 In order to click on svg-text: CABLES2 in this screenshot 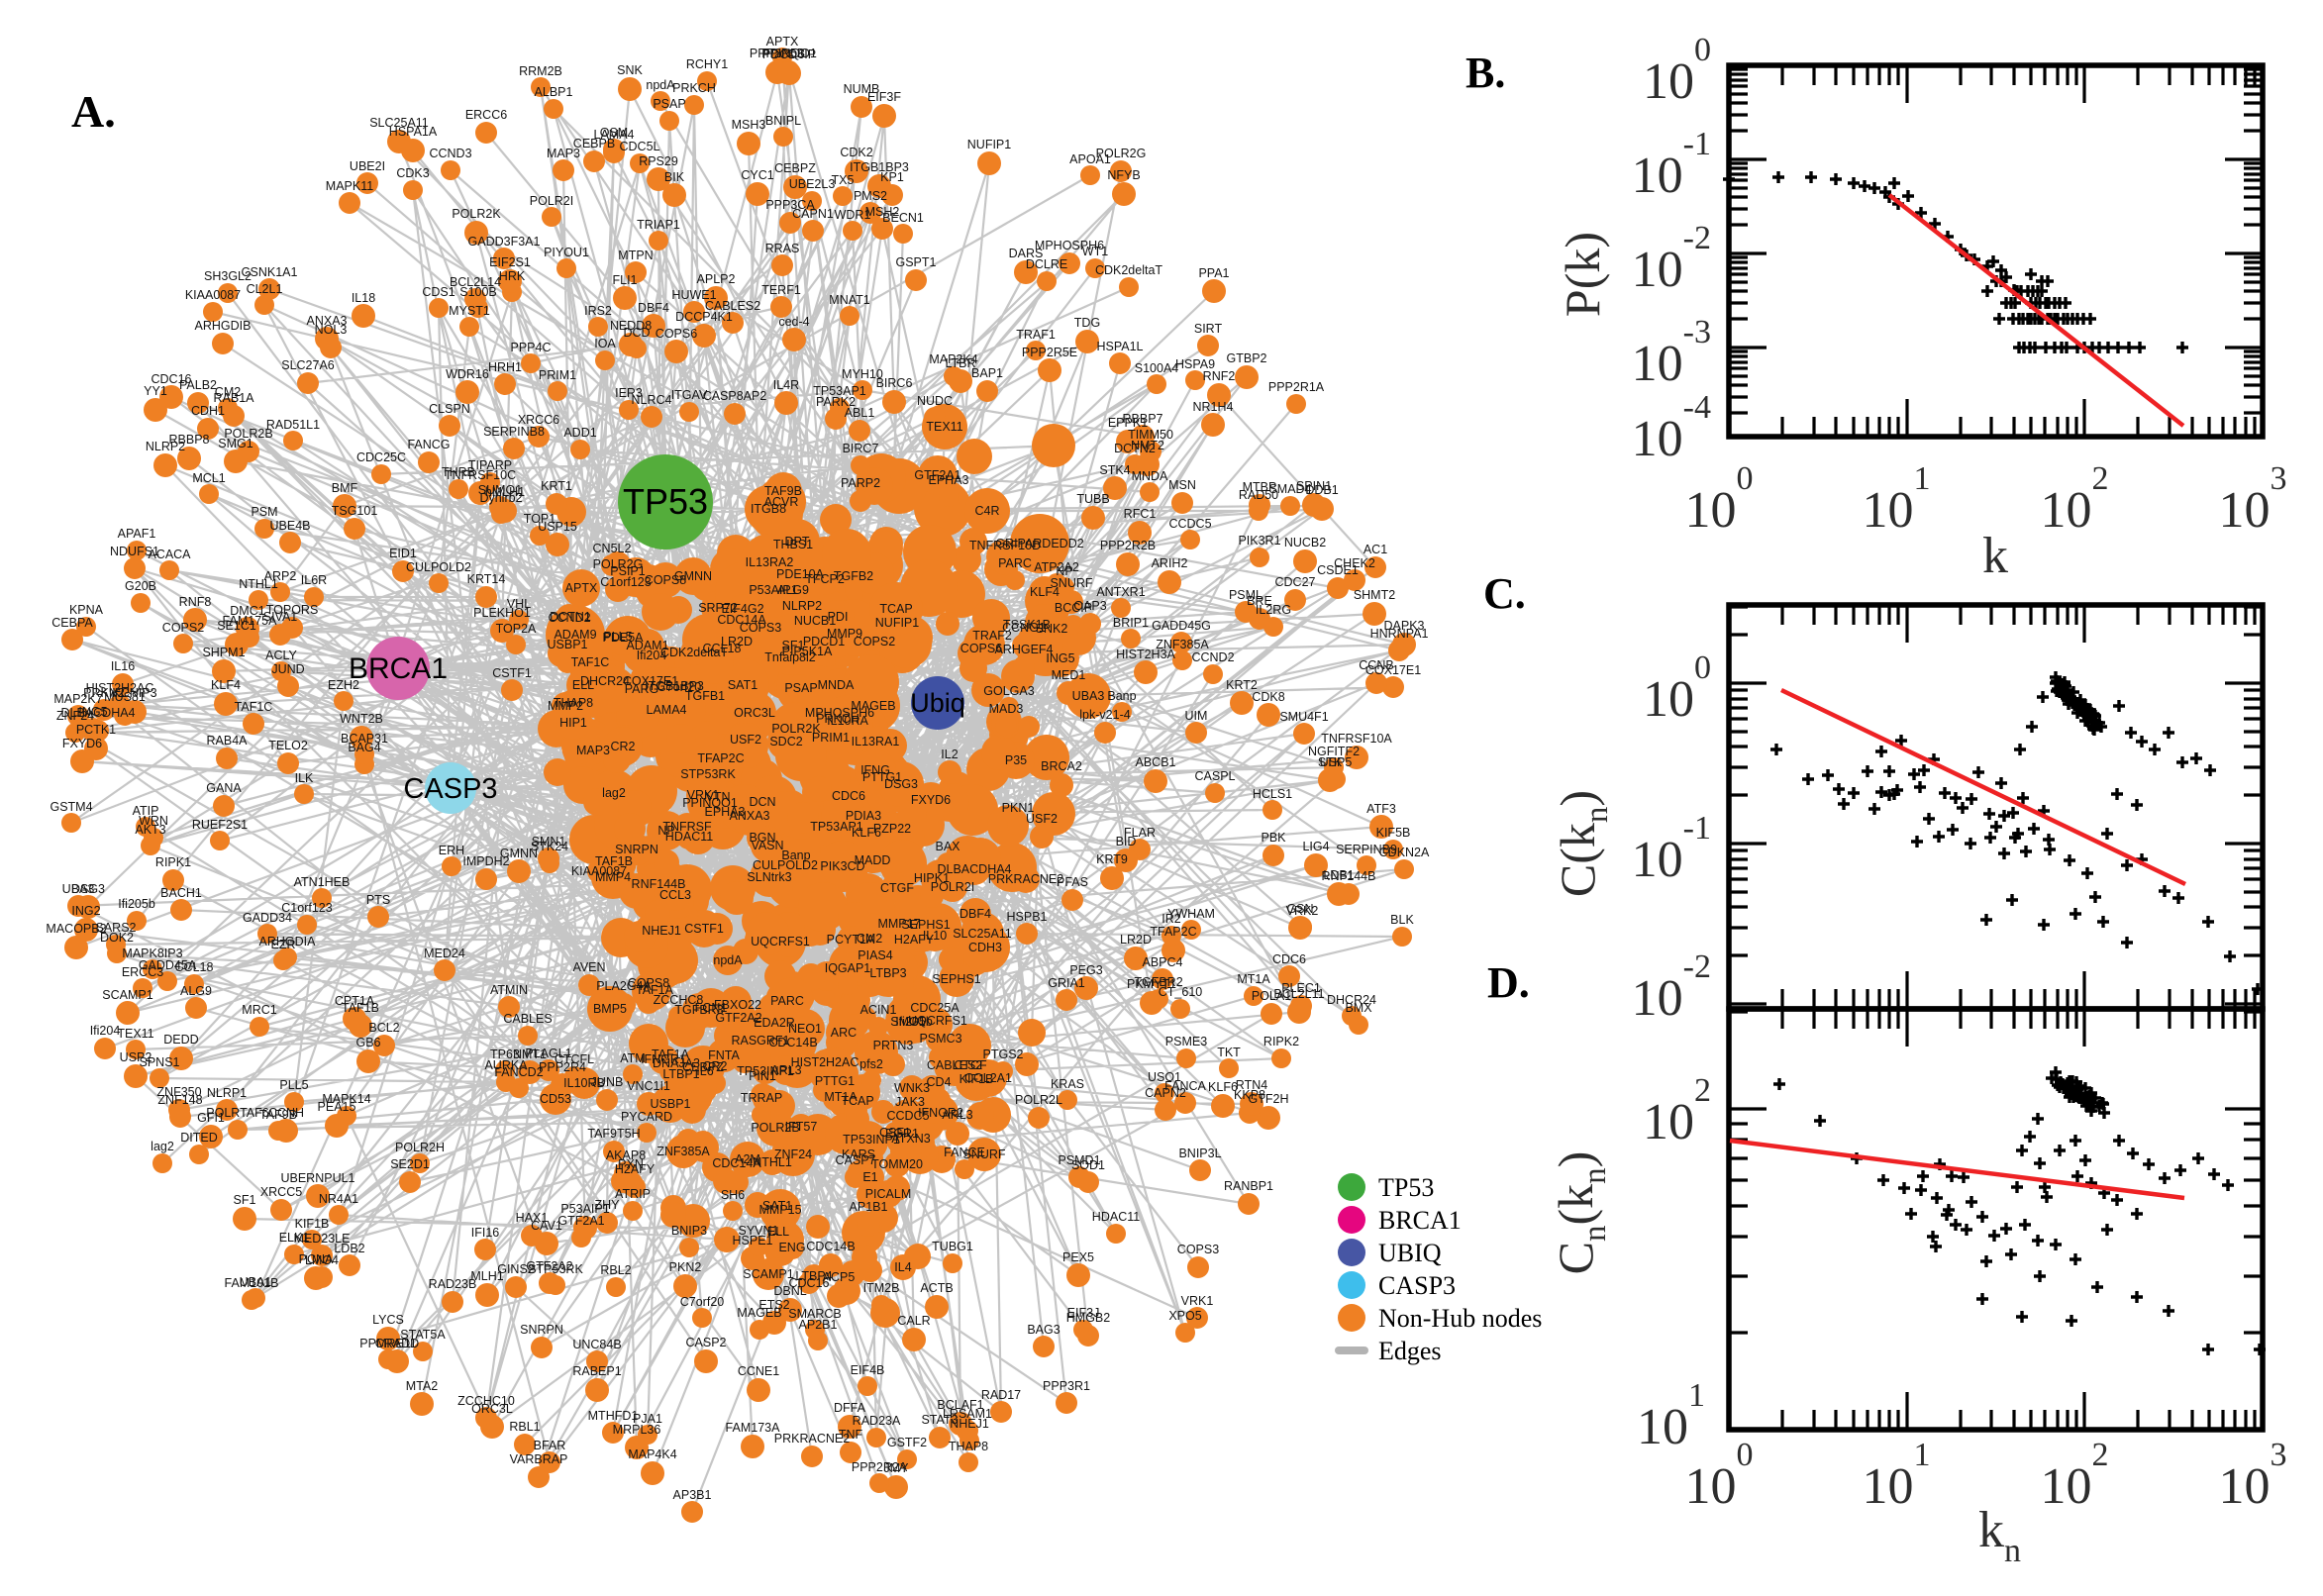, I will do `click(733, 306)`.